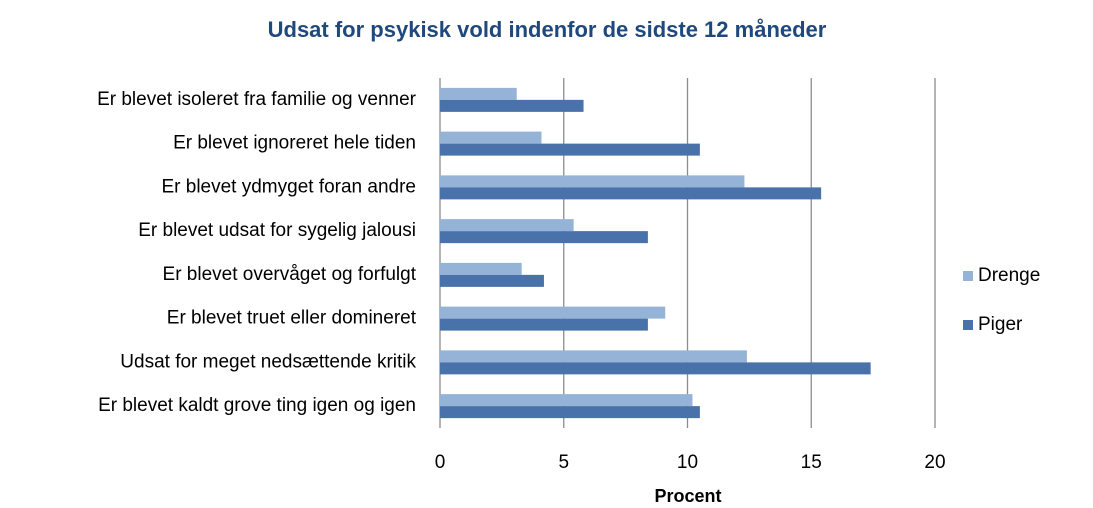 This screenshot has width=1093, height=508. What do you see at coordinates (811, 462) in the screenshot?
I see `x-tick-label: 15` at bounding box center [811, 462].